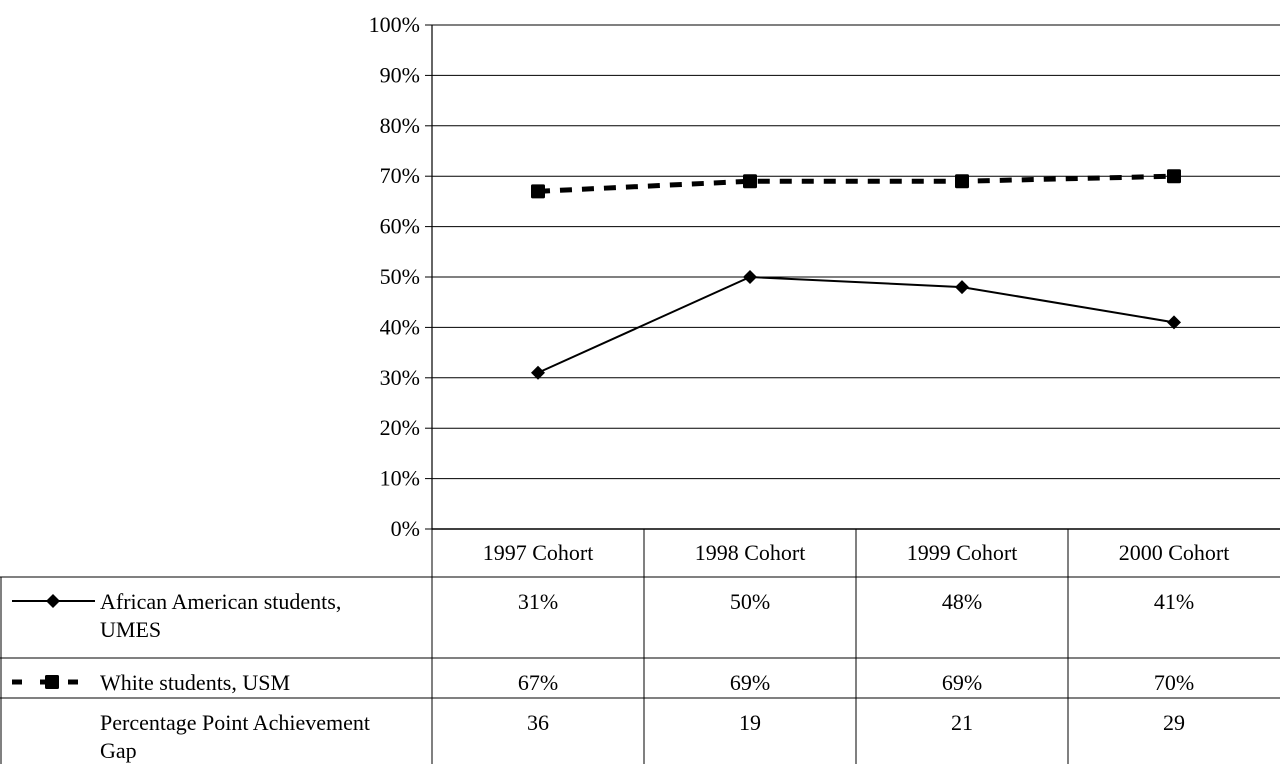 This screenshot has height=769, width=1280. Describe the element at coordinates (394, 24) in the screenshot. I see `y-tick-label: 100%` at that location.